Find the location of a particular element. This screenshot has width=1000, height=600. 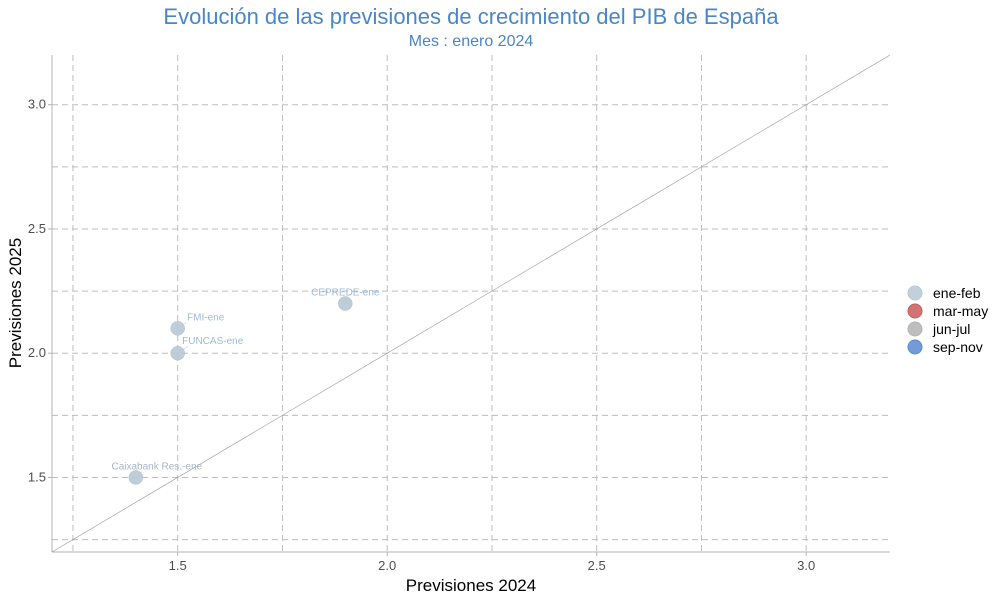

x-axis-label: Previsiones 2024 is located at coordinates (471, 585).